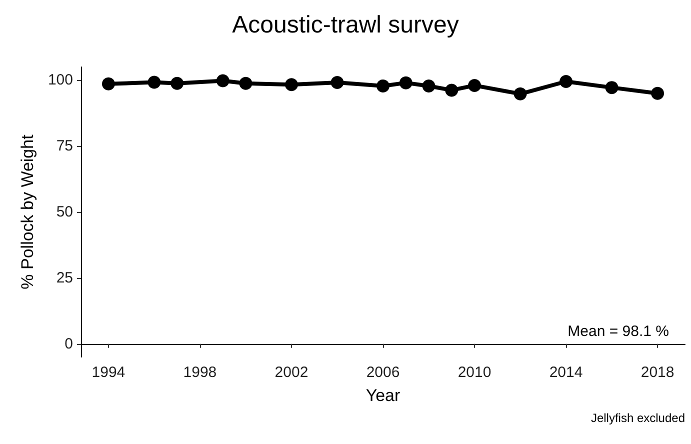 This screenshot has width=691, height=444. Describe the element at coordinates (60, 80) in the screenshot. I see `y-tick-label: 100` at that location.